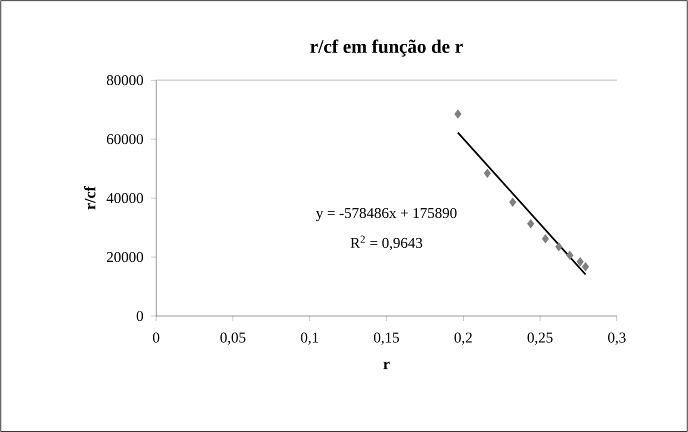 This screenshot has width=688, height=432. Describe the element at coordinates (125, 139) in the screenshot. I see `y-tick-label: 60000` at that location.